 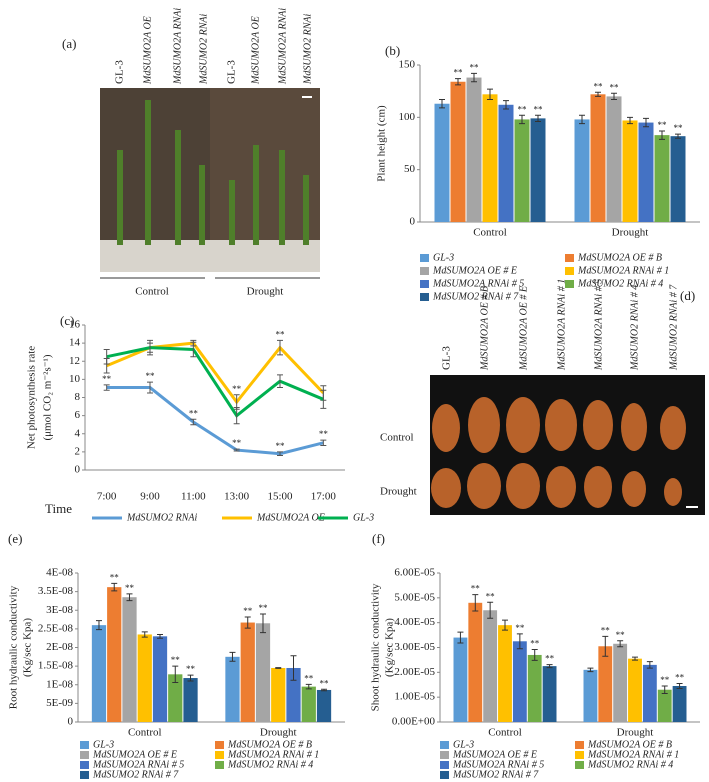 What do you see at coordinates (74, 361) in the screenshot?
I see `y-tick-label: 12` at bounding box center [74, 361].